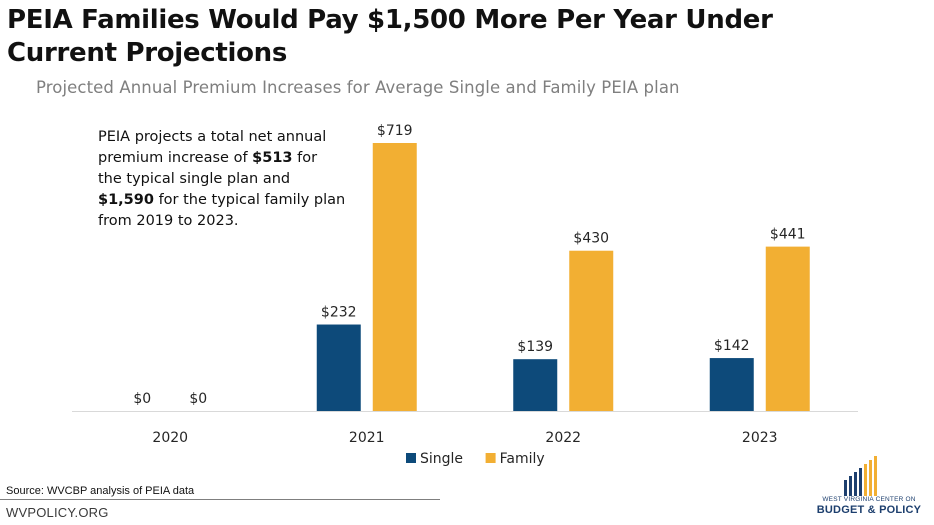 This screenshot has width=934, height=525. I want to click on data-label: $142, so click(732, 346).